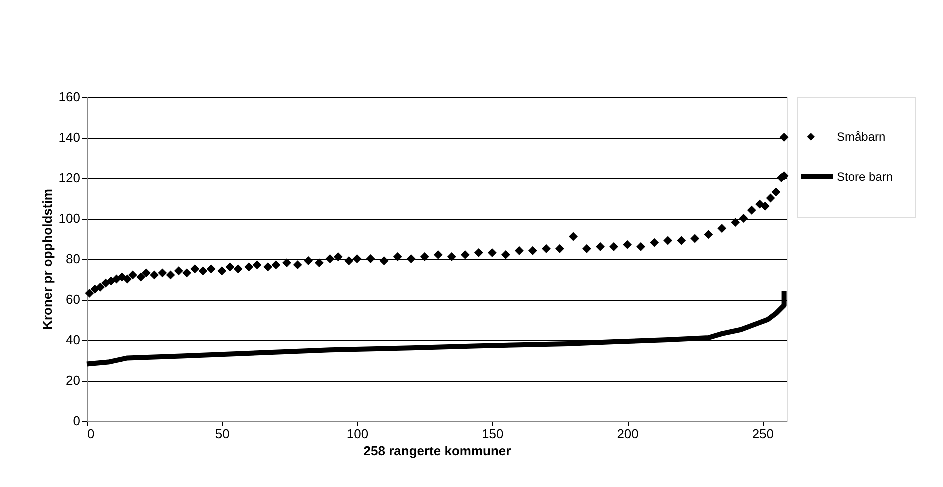  I want to click on y-tick-label: 0, so click(76, 421).